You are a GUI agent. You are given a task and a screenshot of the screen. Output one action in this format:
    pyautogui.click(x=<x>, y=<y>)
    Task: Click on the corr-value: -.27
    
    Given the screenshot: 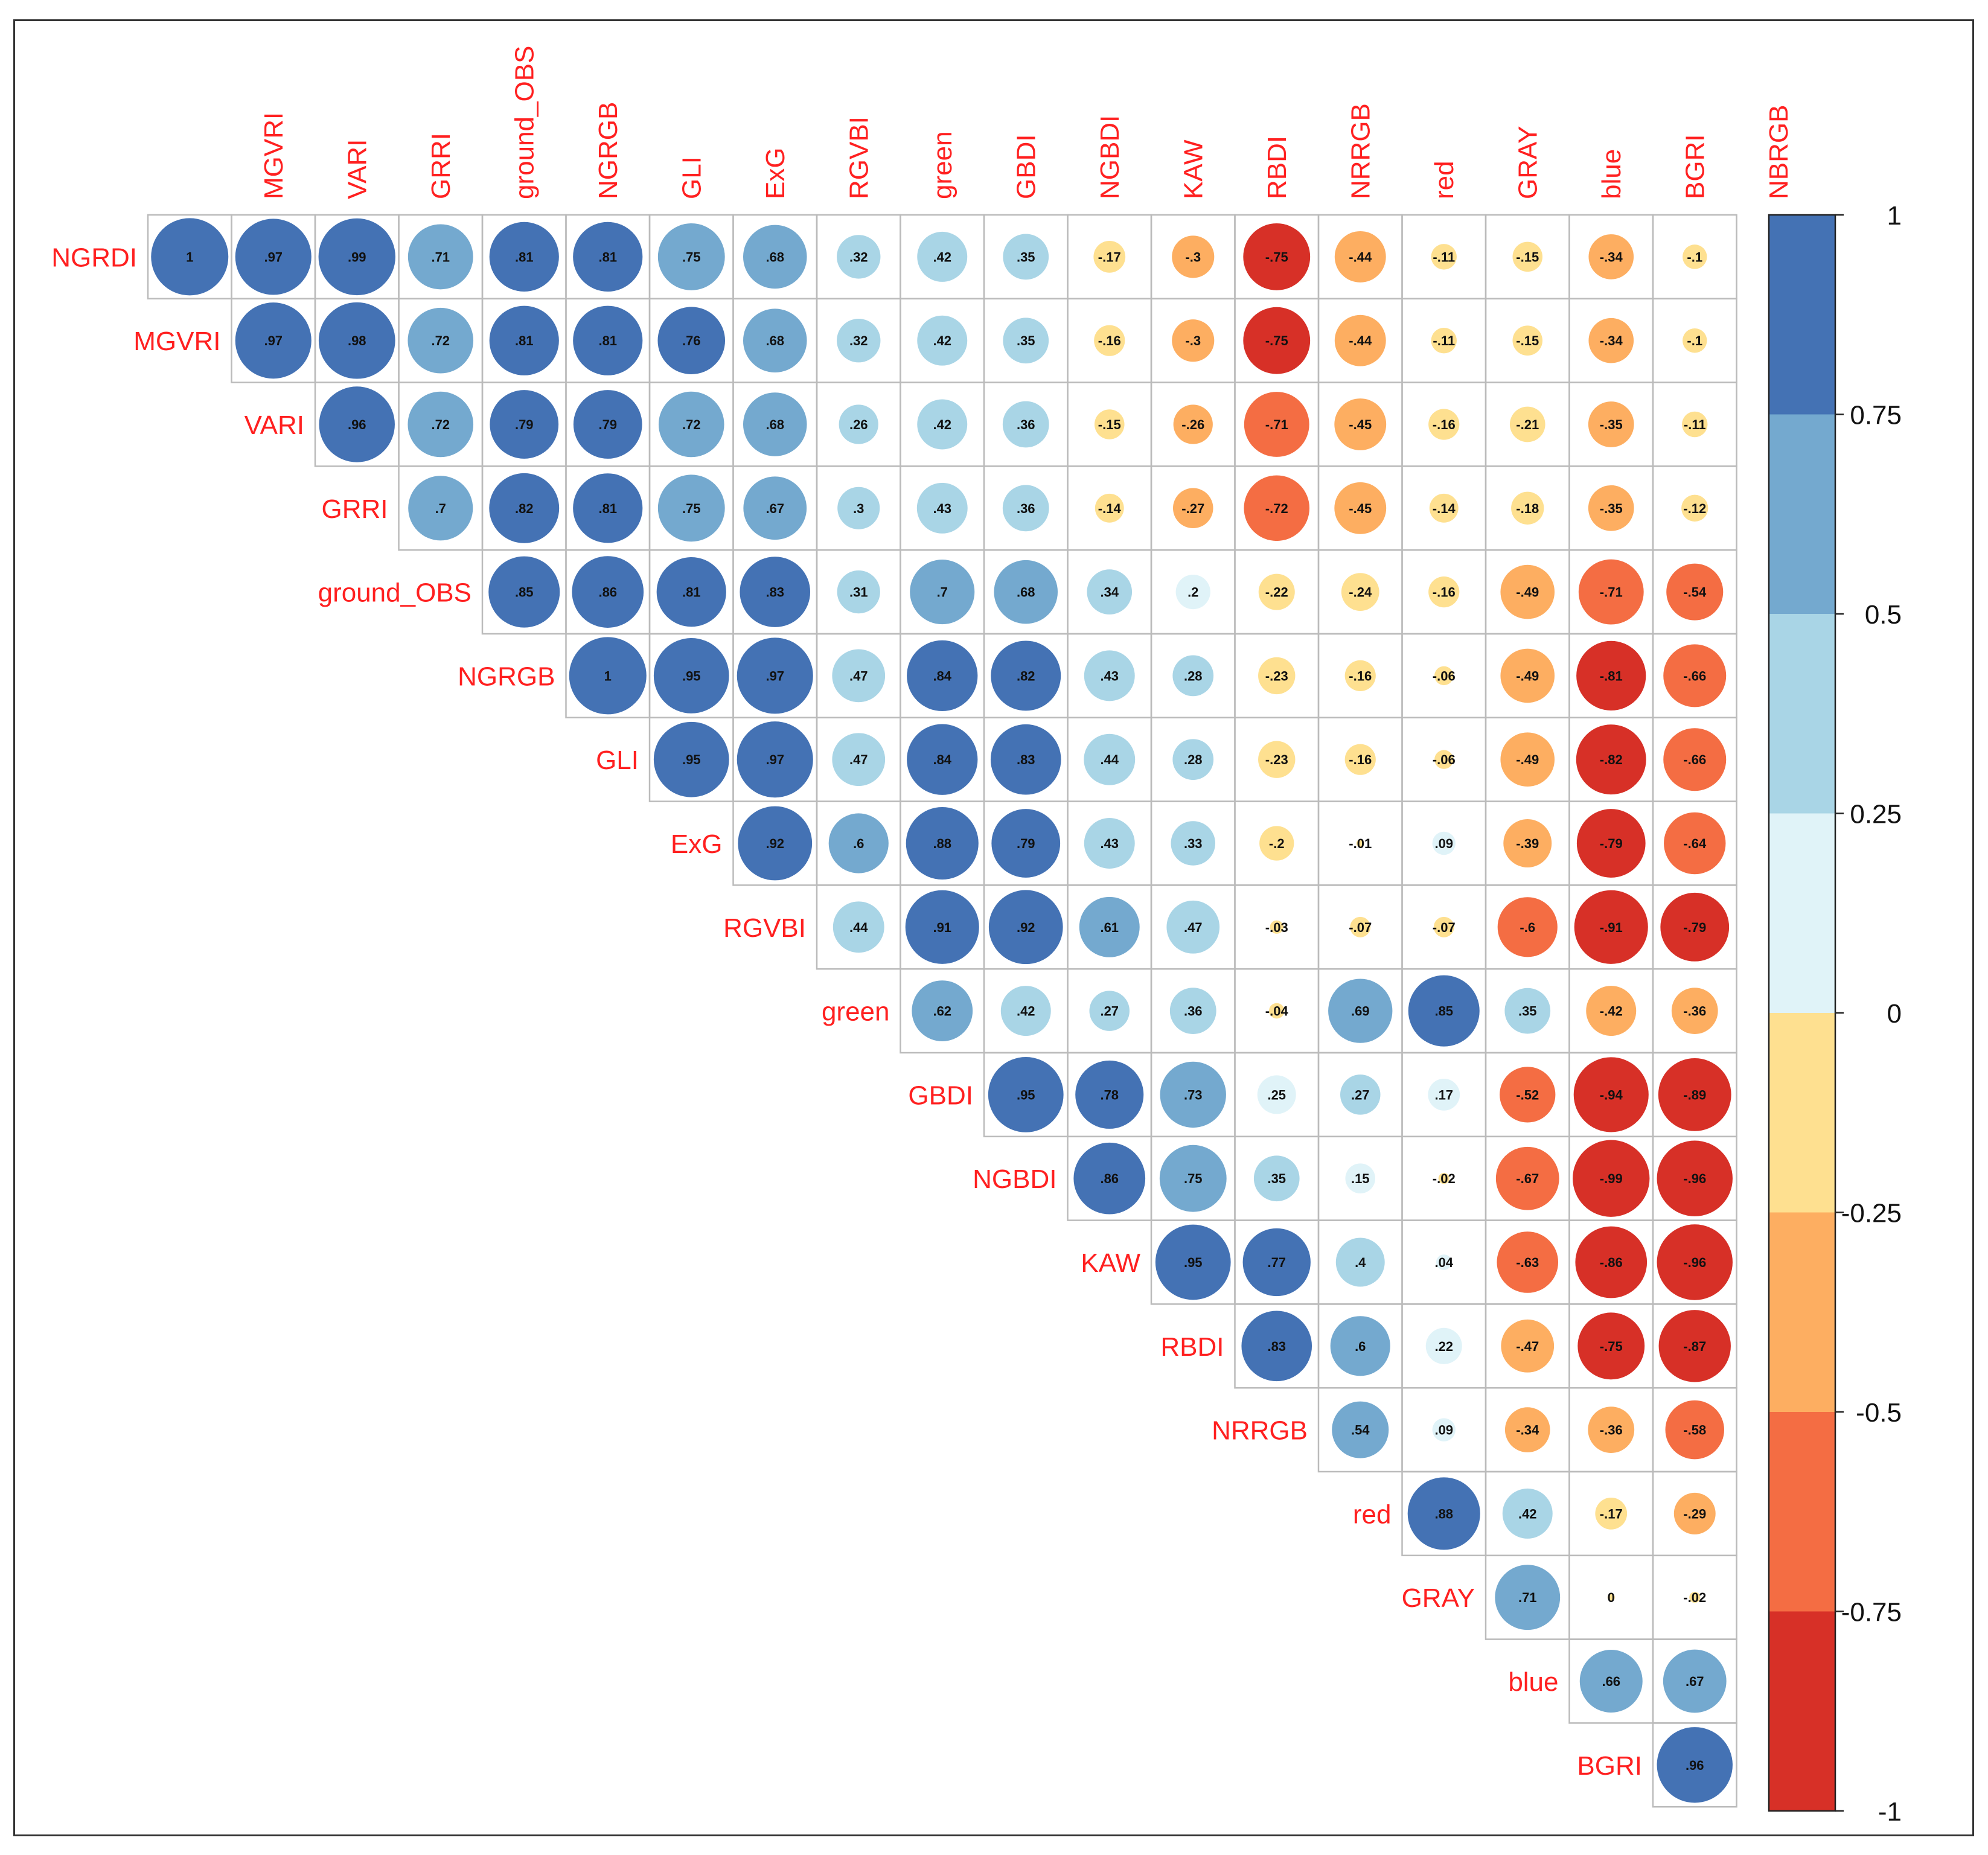 What is the action you would take?
    pyautogui.click(x=1193, y=508)
    